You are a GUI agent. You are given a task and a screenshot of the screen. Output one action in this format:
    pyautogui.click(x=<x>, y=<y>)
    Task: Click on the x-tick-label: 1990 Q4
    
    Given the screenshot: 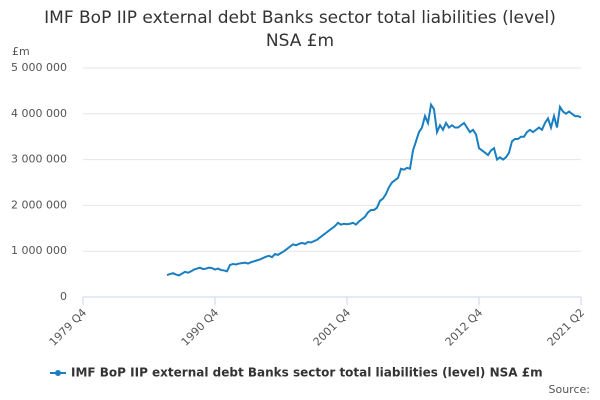 What is the action you would take?
    pyautogui.click(x=200, y=327)
    